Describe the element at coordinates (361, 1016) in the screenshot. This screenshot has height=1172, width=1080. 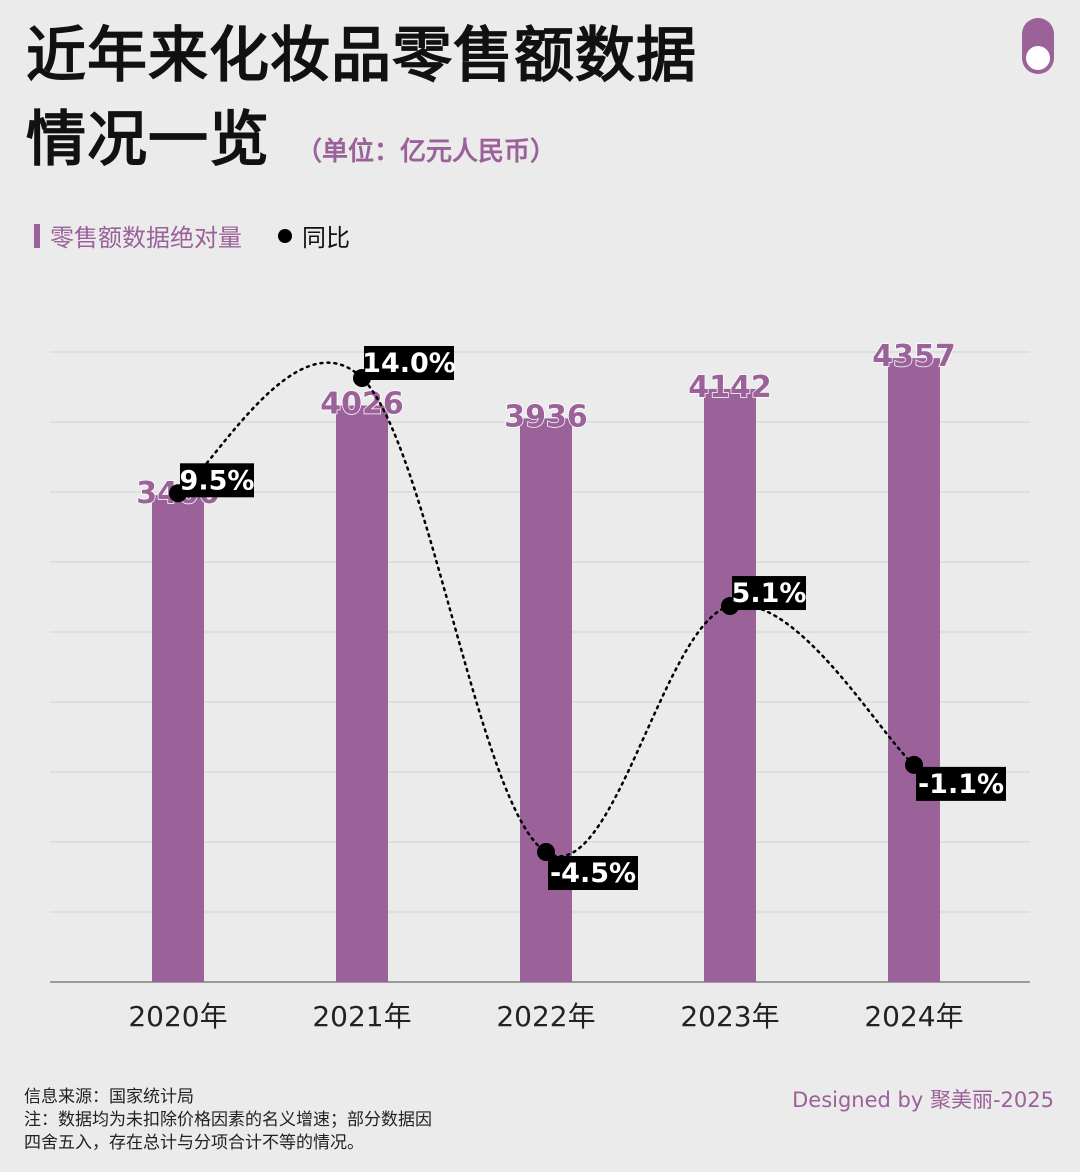
I see `x-tick-label: 2021年` at that location.